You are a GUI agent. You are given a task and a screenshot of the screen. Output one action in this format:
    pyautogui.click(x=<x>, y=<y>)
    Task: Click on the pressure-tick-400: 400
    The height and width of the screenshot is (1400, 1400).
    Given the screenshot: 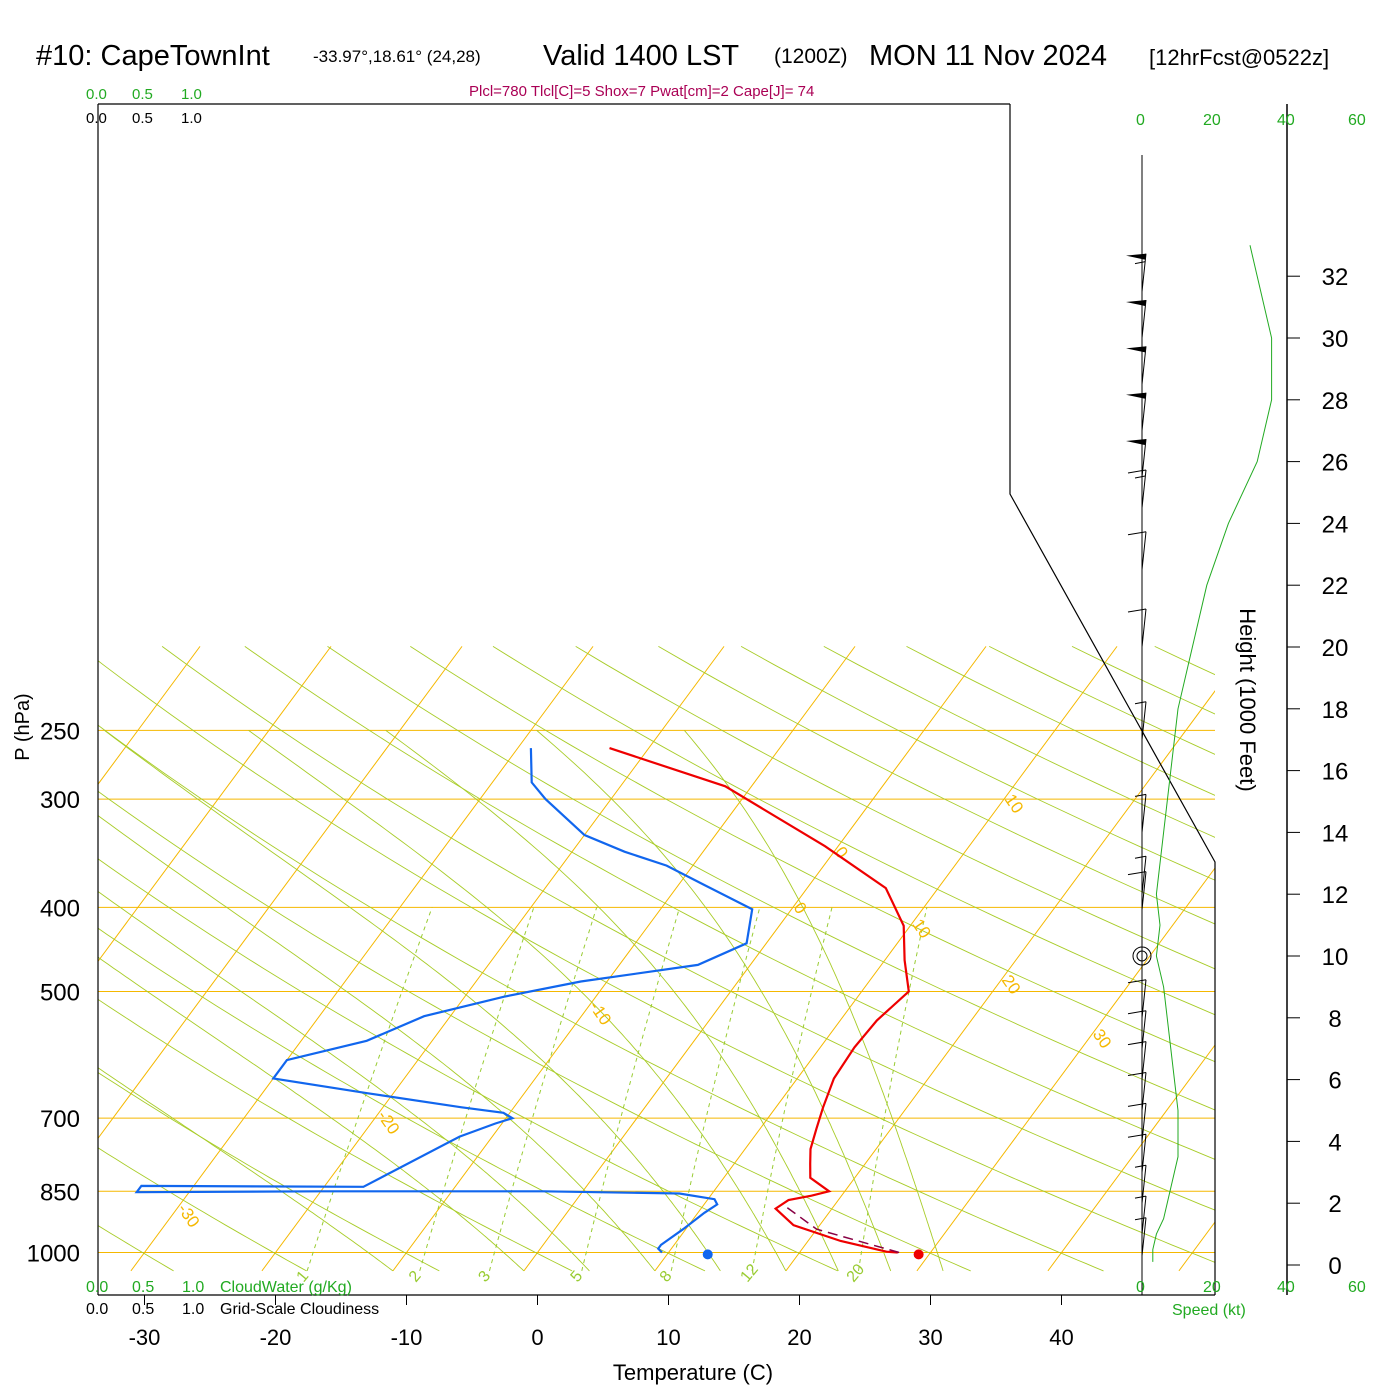 What is the action you would take?
    pyautogui.click(x=60, y=908)
    